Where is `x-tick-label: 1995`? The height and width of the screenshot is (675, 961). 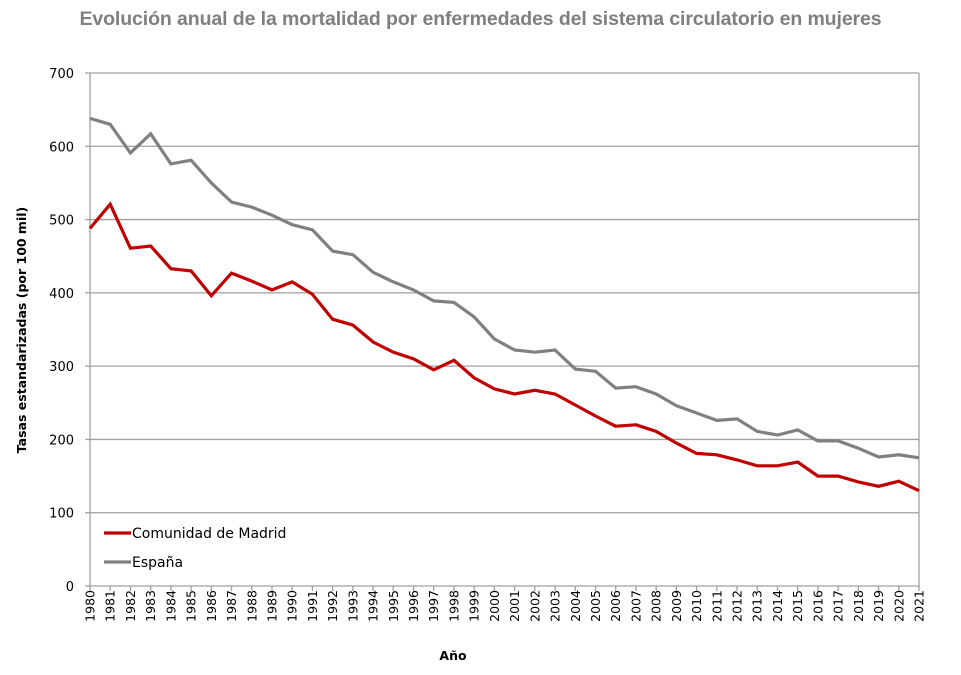 x-tick-label: 1995 is located at coordinates (393, 606).